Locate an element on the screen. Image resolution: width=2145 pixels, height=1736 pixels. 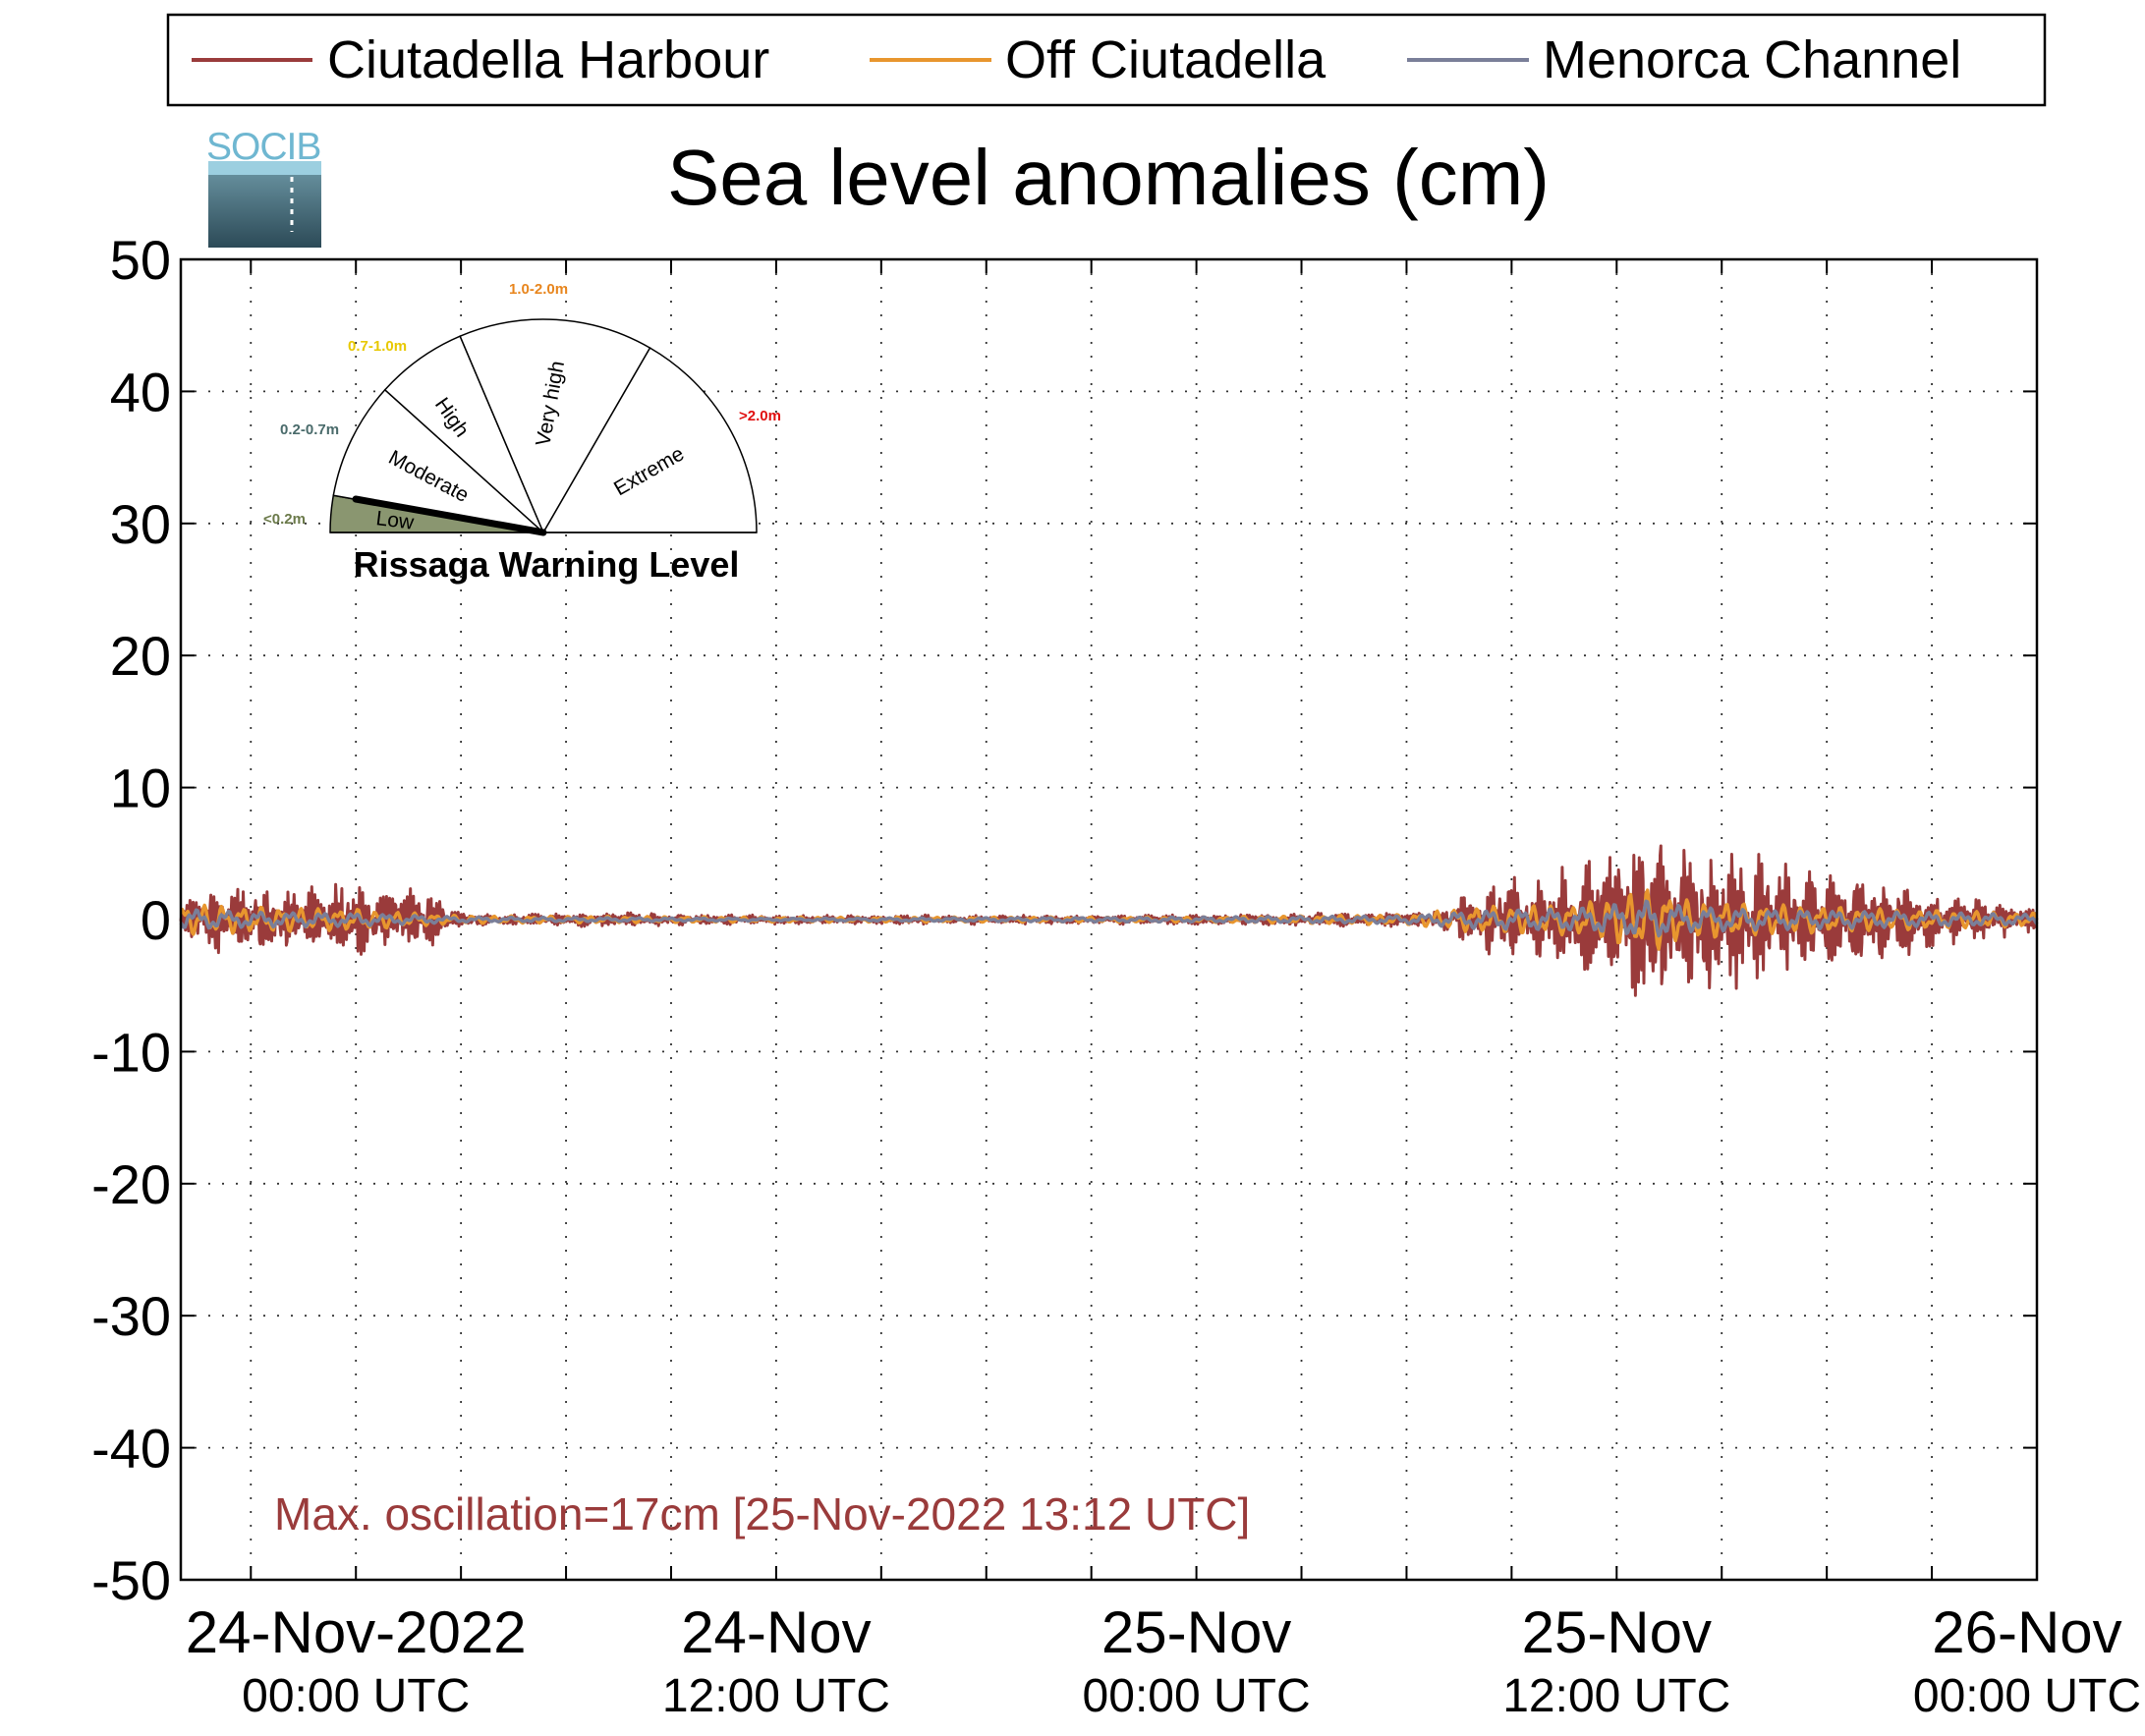
socib-logo-block is located at coordinates (264, 204).